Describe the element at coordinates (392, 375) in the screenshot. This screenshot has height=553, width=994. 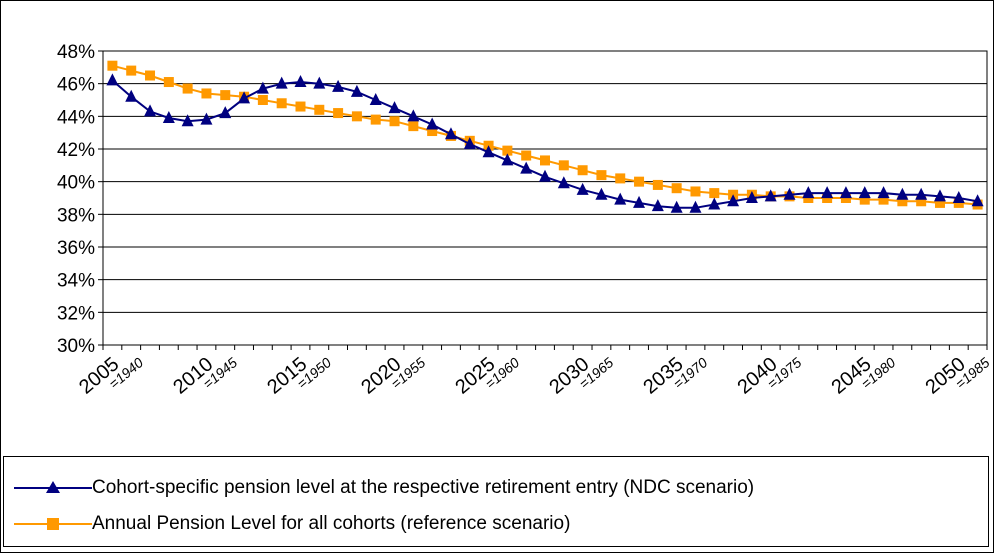
I see `x-tick-label-group: 2020=1955` at that location.